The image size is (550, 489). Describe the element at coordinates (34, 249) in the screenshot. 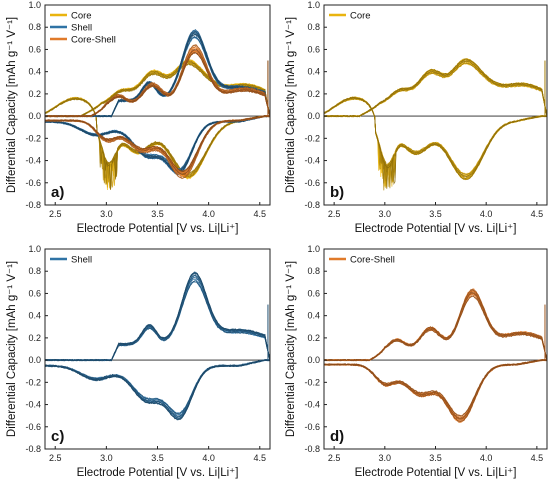

I see `y-tick-label: 1.0` at that location.